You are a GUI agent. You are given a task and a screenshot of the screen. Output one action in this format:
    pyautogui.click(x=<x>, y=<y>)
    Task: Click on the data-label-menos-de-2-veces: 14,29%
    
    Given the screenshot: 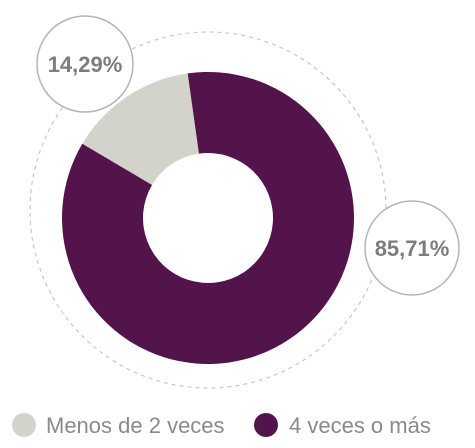 What is the action you would take?
    pyautogui.click(x=85, y=64)
    